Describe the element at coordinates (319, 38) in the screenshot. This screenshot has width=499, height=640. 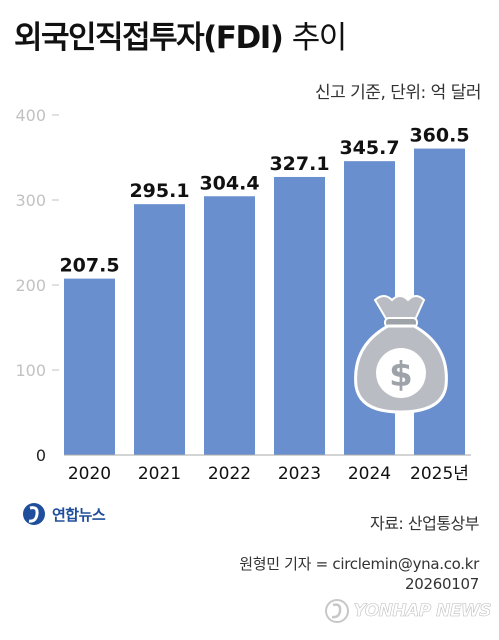
I see `title-sub: 추이` at that location.